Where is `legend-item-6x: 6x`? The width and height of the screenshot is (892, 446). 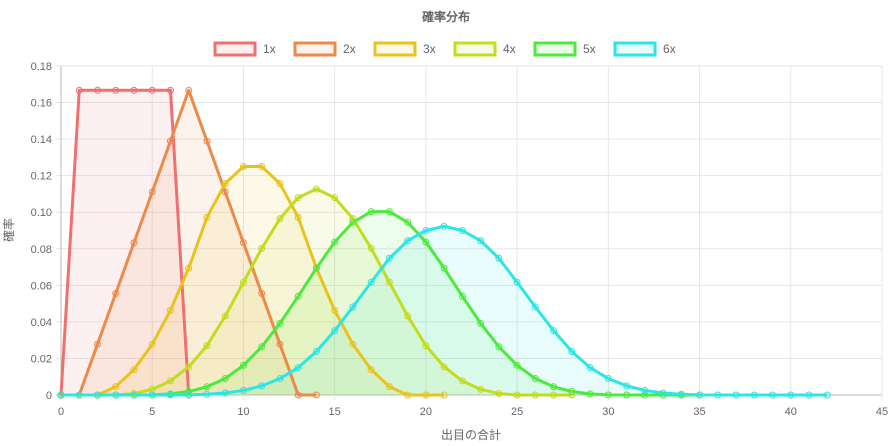
legend-item-6x: 6x is located at coordinates (644, 49).